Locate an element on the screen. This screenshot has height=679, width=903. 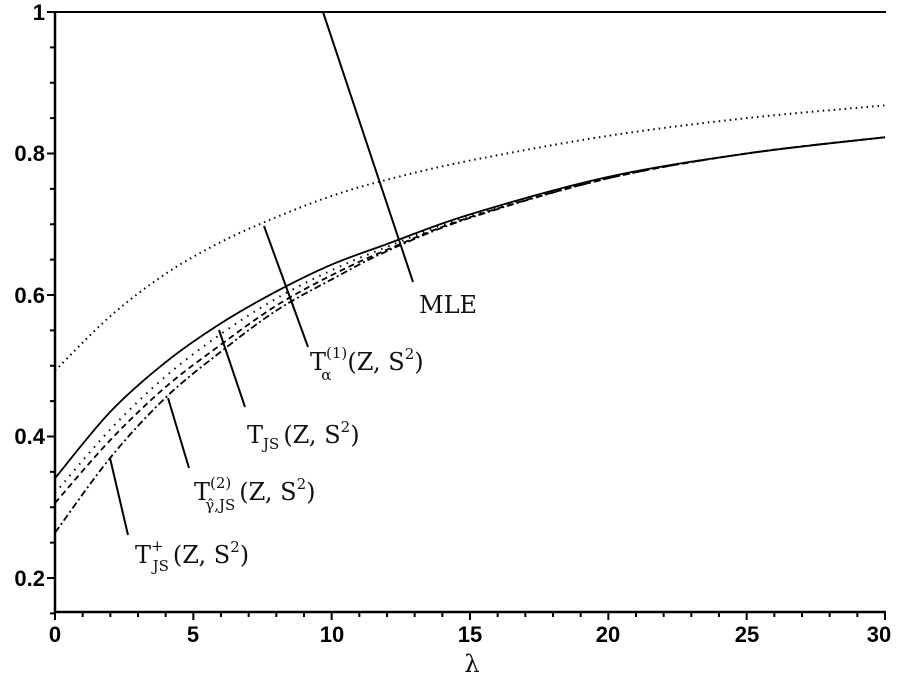
y-tick-label-0.4: 0.4 is located at coordinates (29, 436).